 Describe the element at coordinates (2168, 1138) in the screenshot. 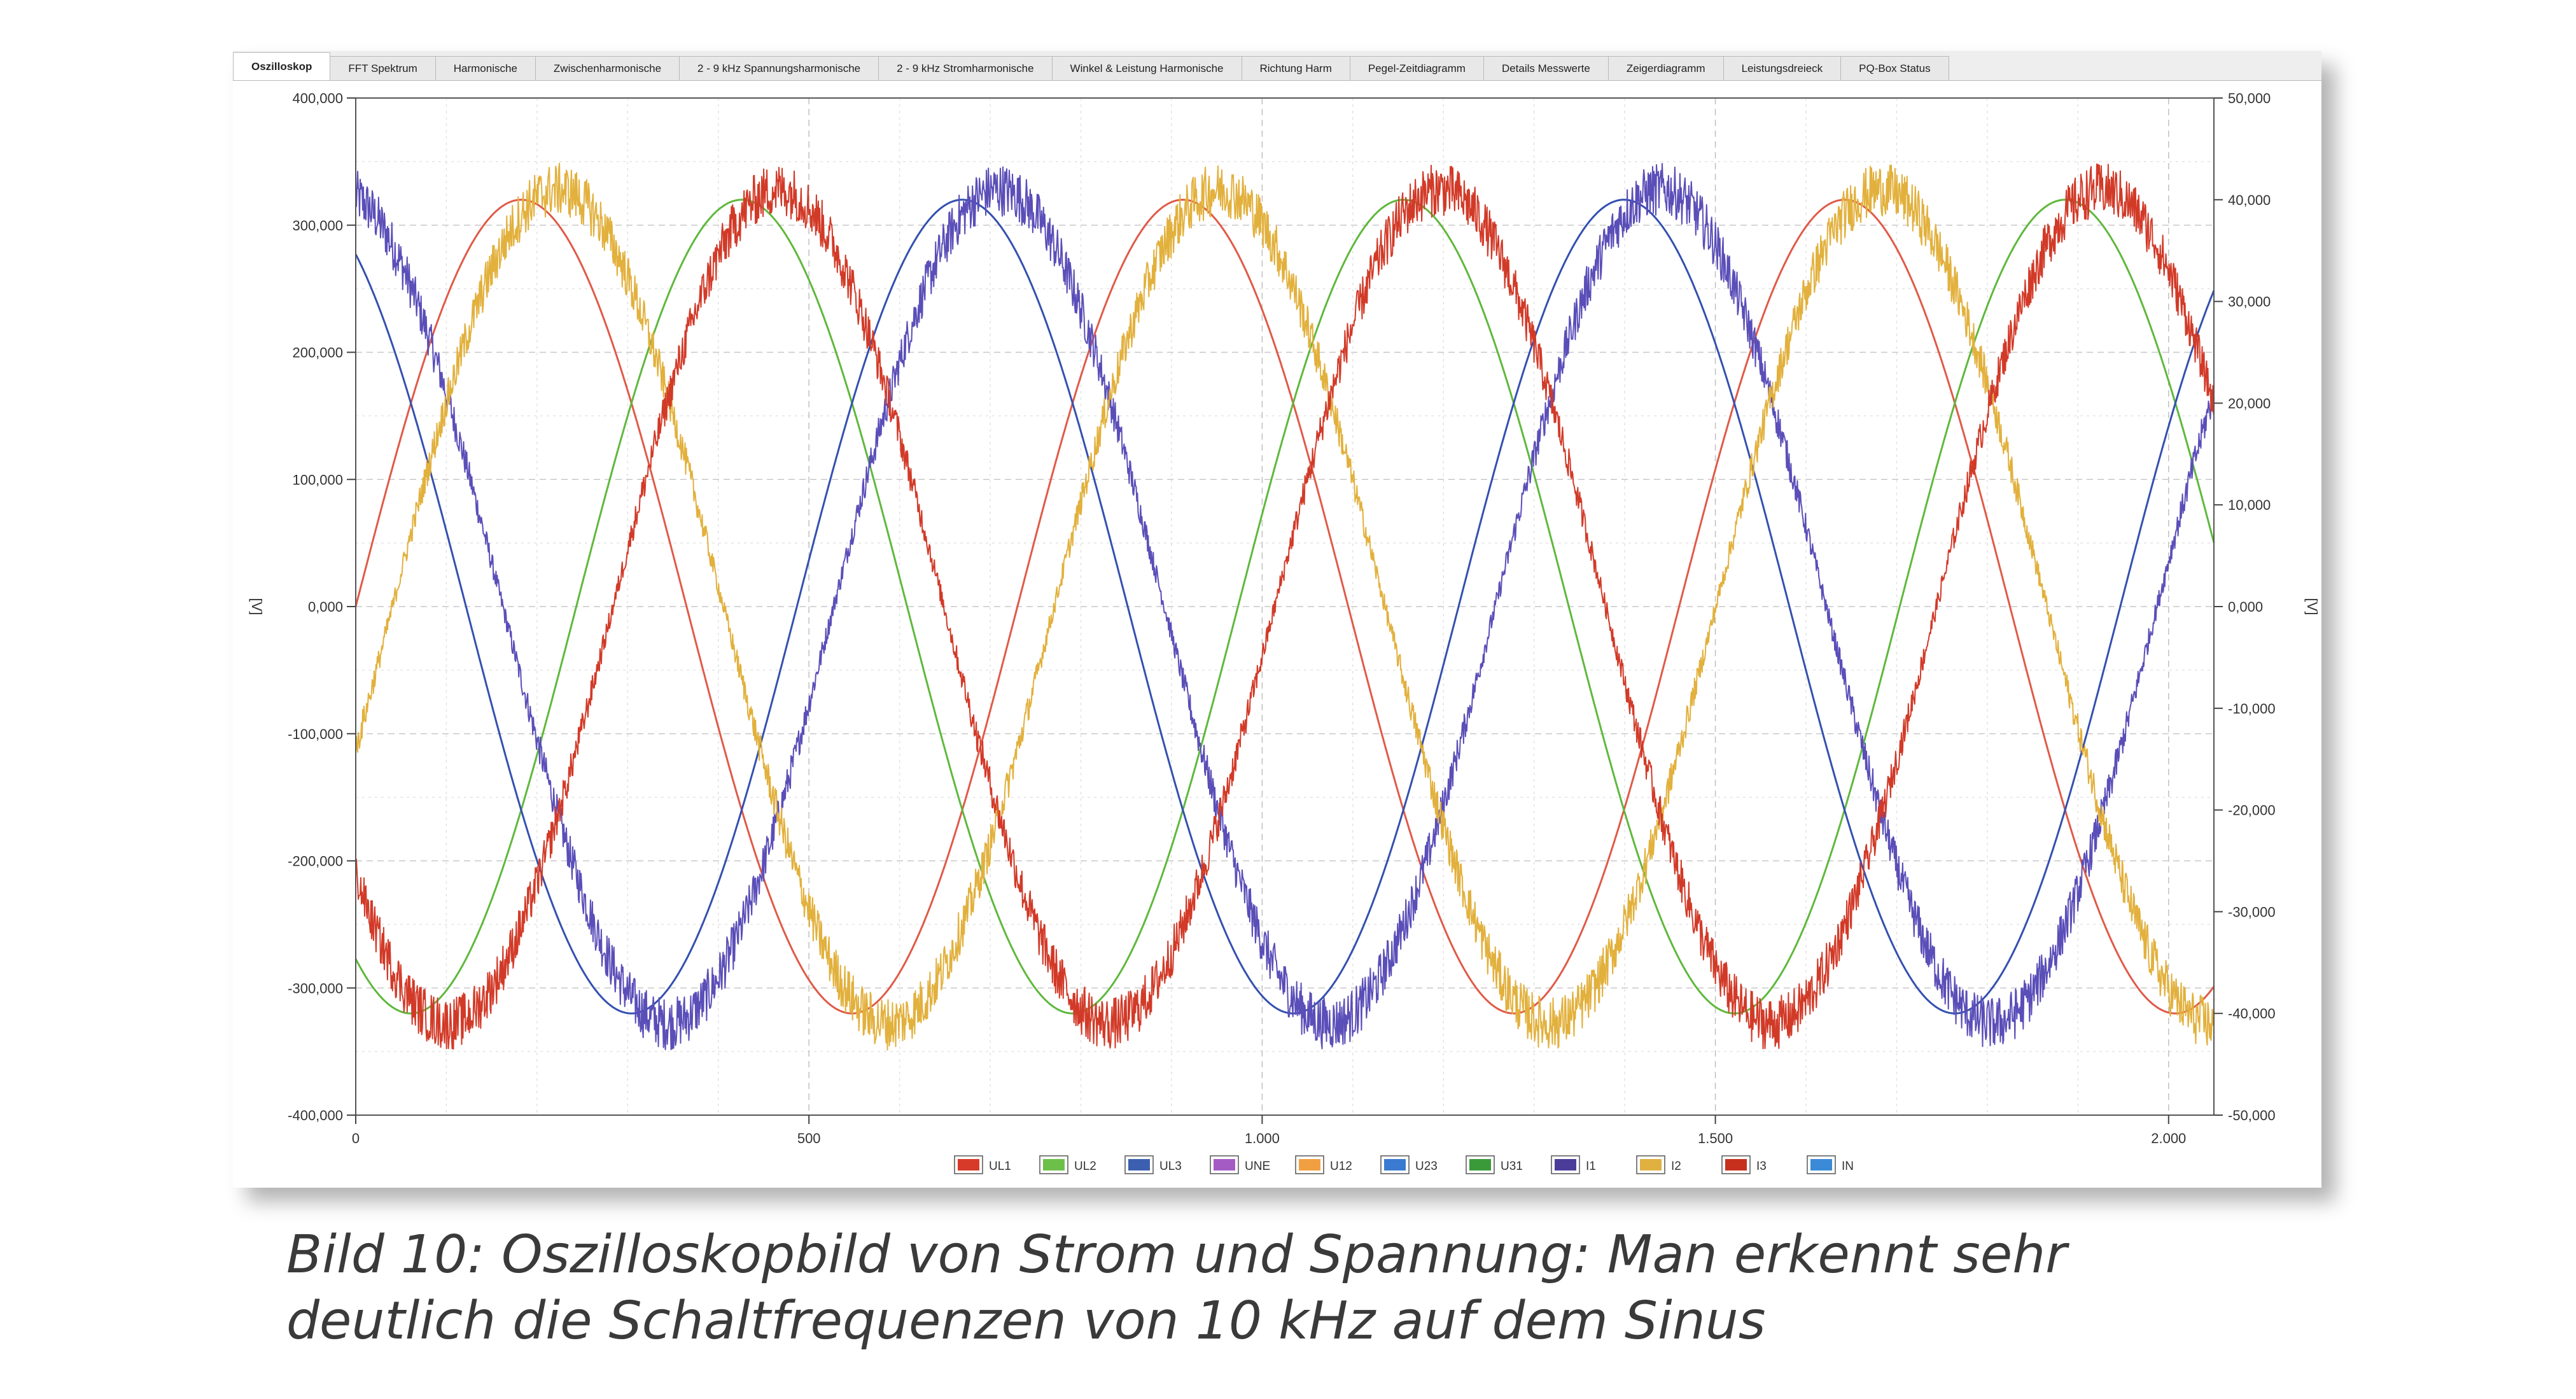

I see `x-tick-label: 2.000` at that location.